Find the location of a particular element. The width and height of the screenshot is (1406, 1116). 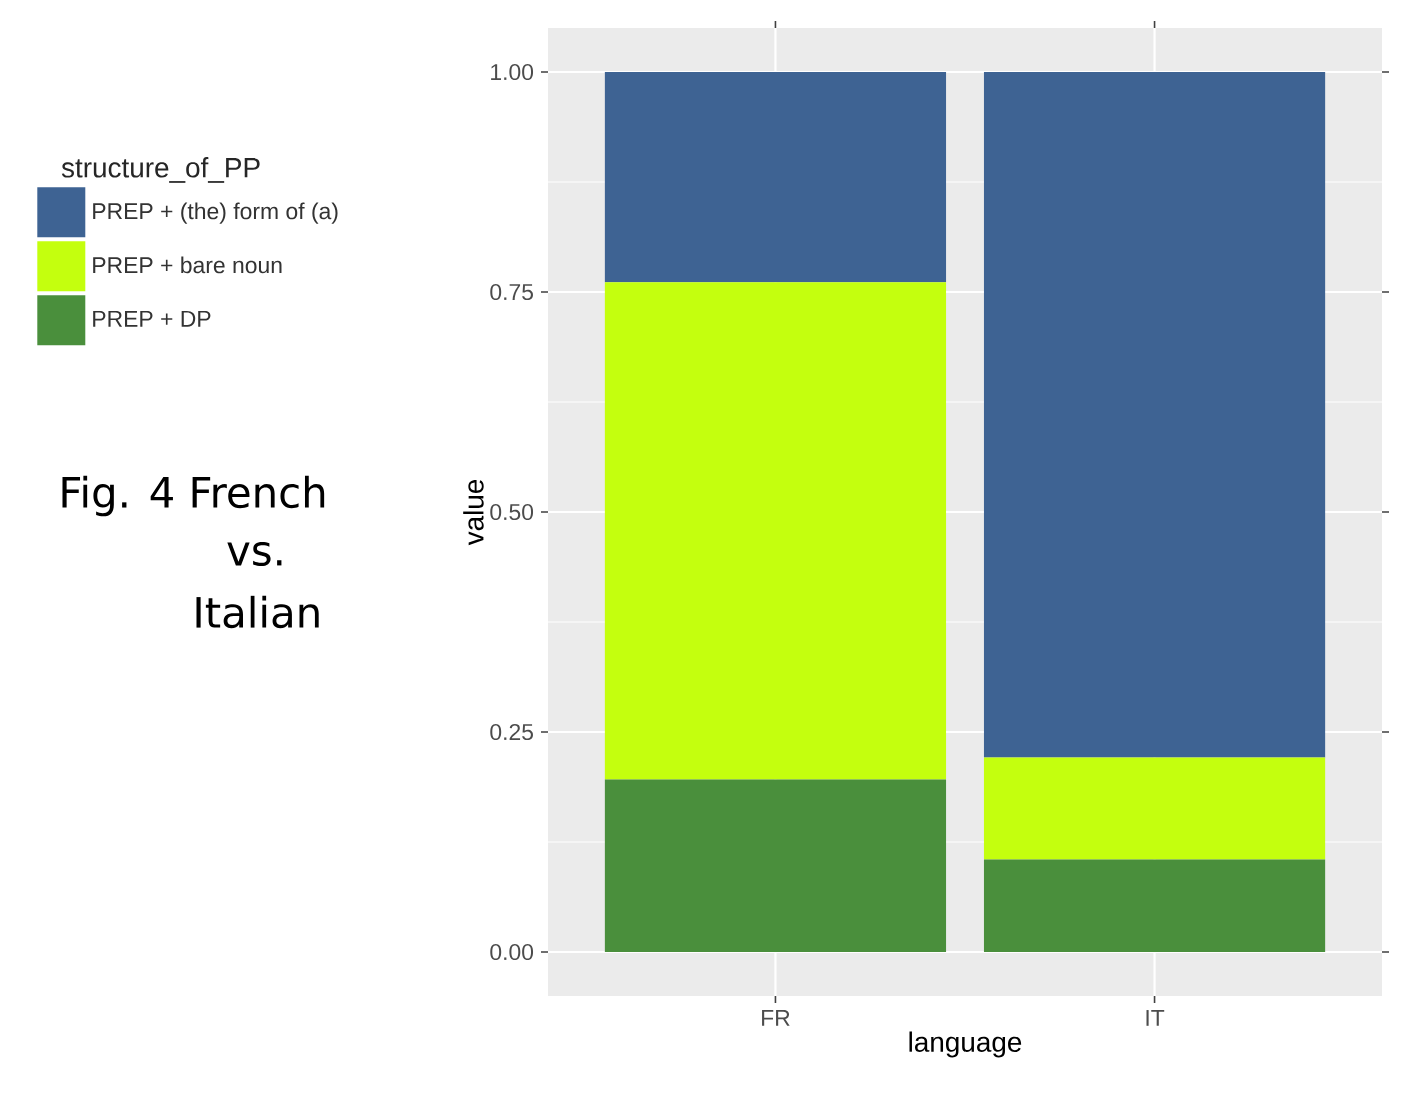

y-tick-label: 1.00 is located at coordinates (512, 72).